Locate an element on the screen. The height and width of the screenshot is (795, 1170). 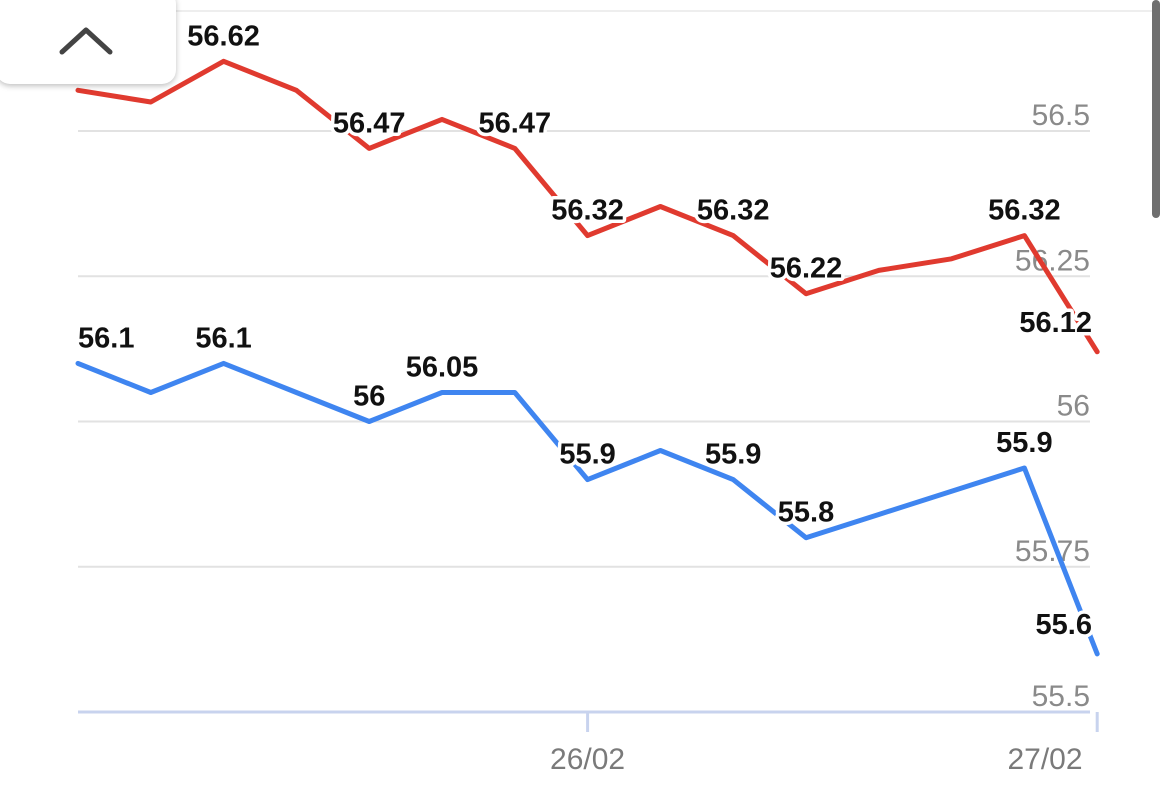
chevron-up-icon is located at coordinates (86, 41).